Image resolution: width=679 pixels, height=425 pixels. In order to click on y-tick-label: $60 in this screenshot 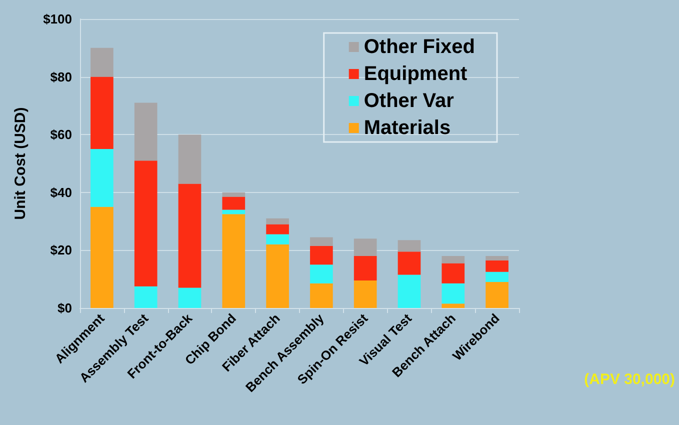, I will do `click(61, 134)`.